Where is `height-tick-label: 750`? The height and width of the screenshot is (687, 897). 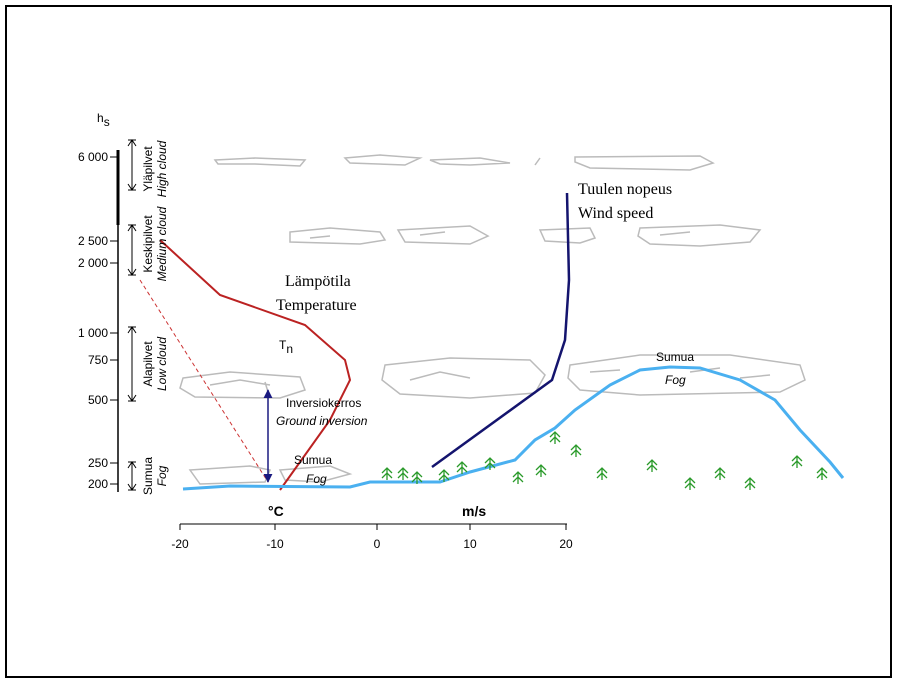
height-tick-label: 750 is located at coordinates (98, 360).